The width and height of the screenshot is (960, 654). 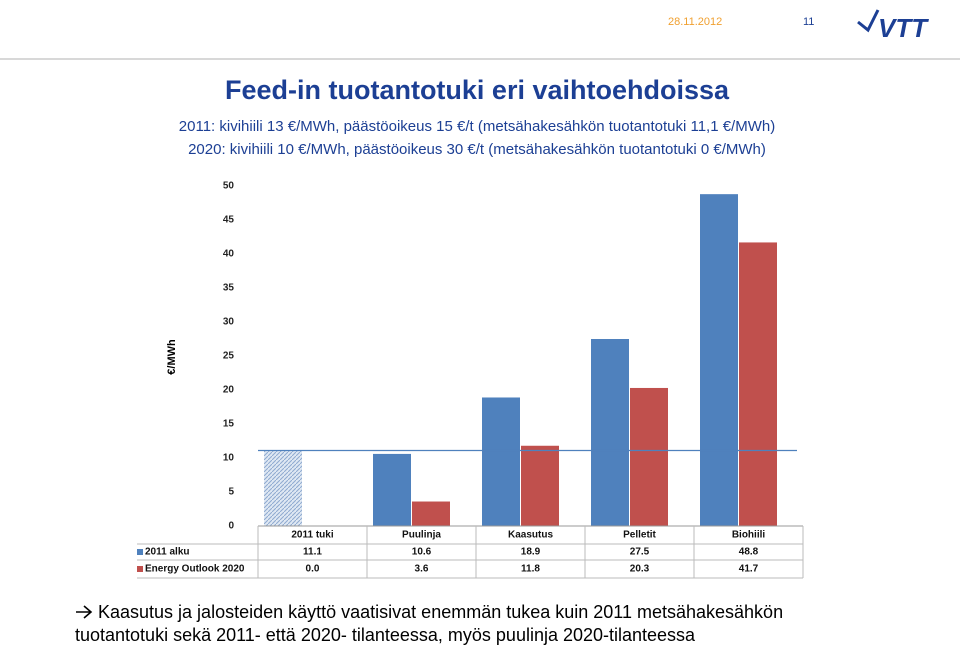 What do you see at coordinates (531, 552) in the screenshot?
I see `table-value: 18.9` at bounding box center [531, 552].